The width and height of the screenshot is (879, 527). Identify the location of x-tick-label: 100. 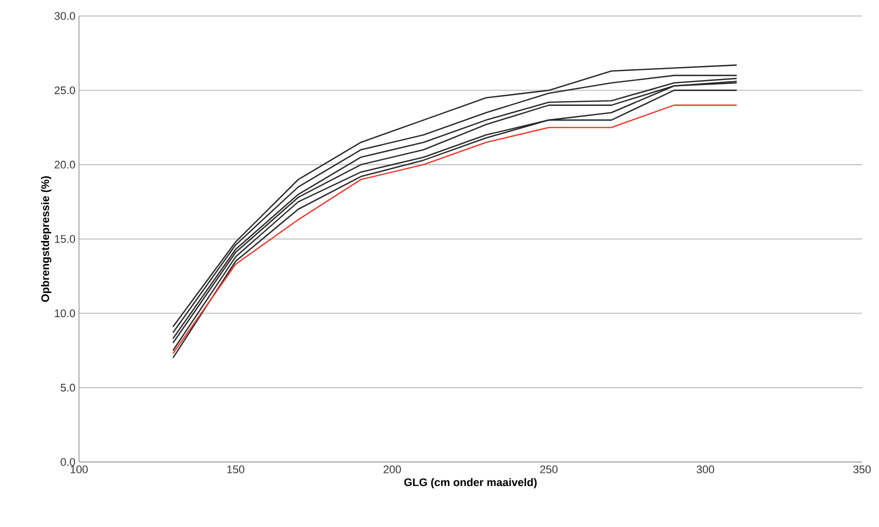
(79, 470).